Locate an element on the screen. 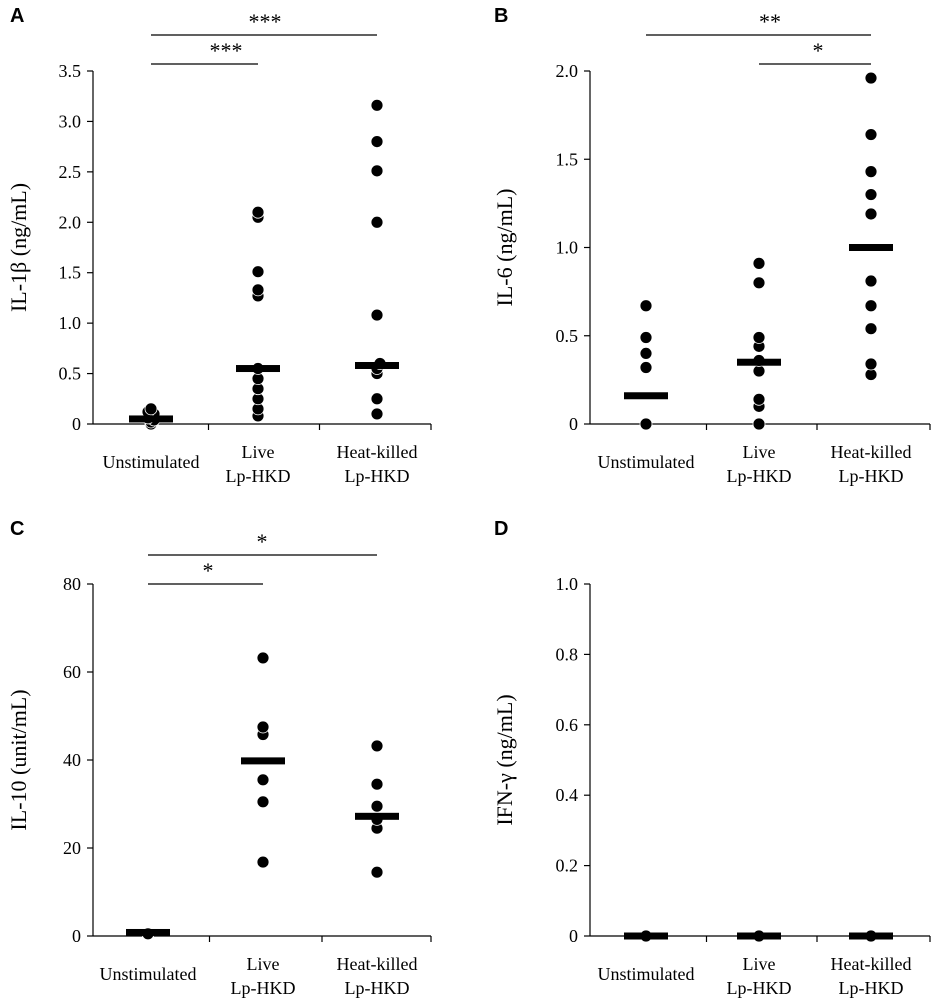 Image resolution: width=935 pixels, height=1001 pixels. y-tick-label: 0.6 is located at coordinates (567, 725).